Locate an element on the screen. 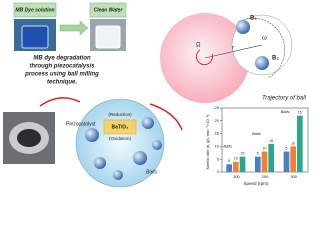 This screenshot has width=320, height=240. after-label: Clean Water is located at coordinates (109, 10).